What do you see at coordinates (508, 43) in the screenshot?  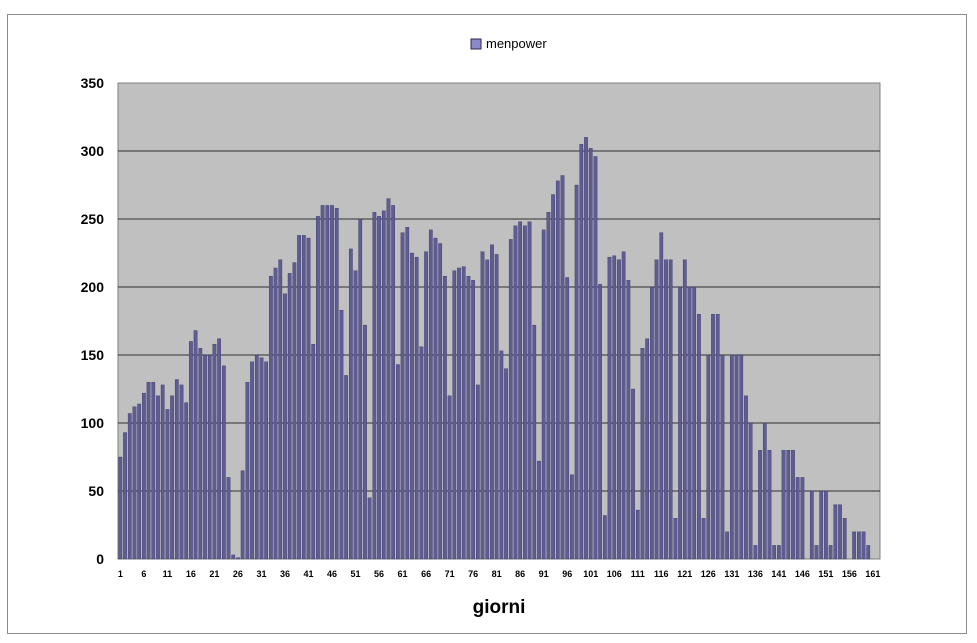 I see `legend: menpower` at bounding box center [508, 43].